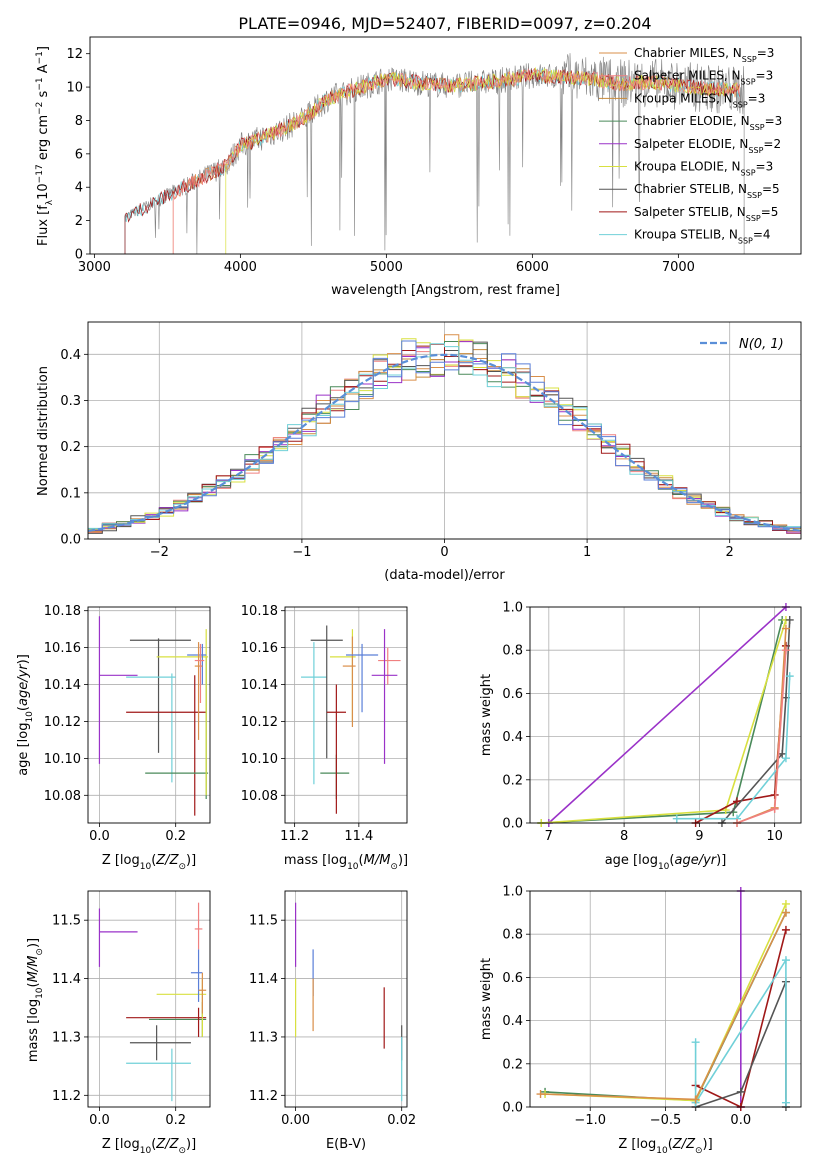 Image resolution: width=819 pixels, height=1170 pixels. I want to click on legend-label: Kroupa ELODIE, NSSP=3, so click(703, 169).